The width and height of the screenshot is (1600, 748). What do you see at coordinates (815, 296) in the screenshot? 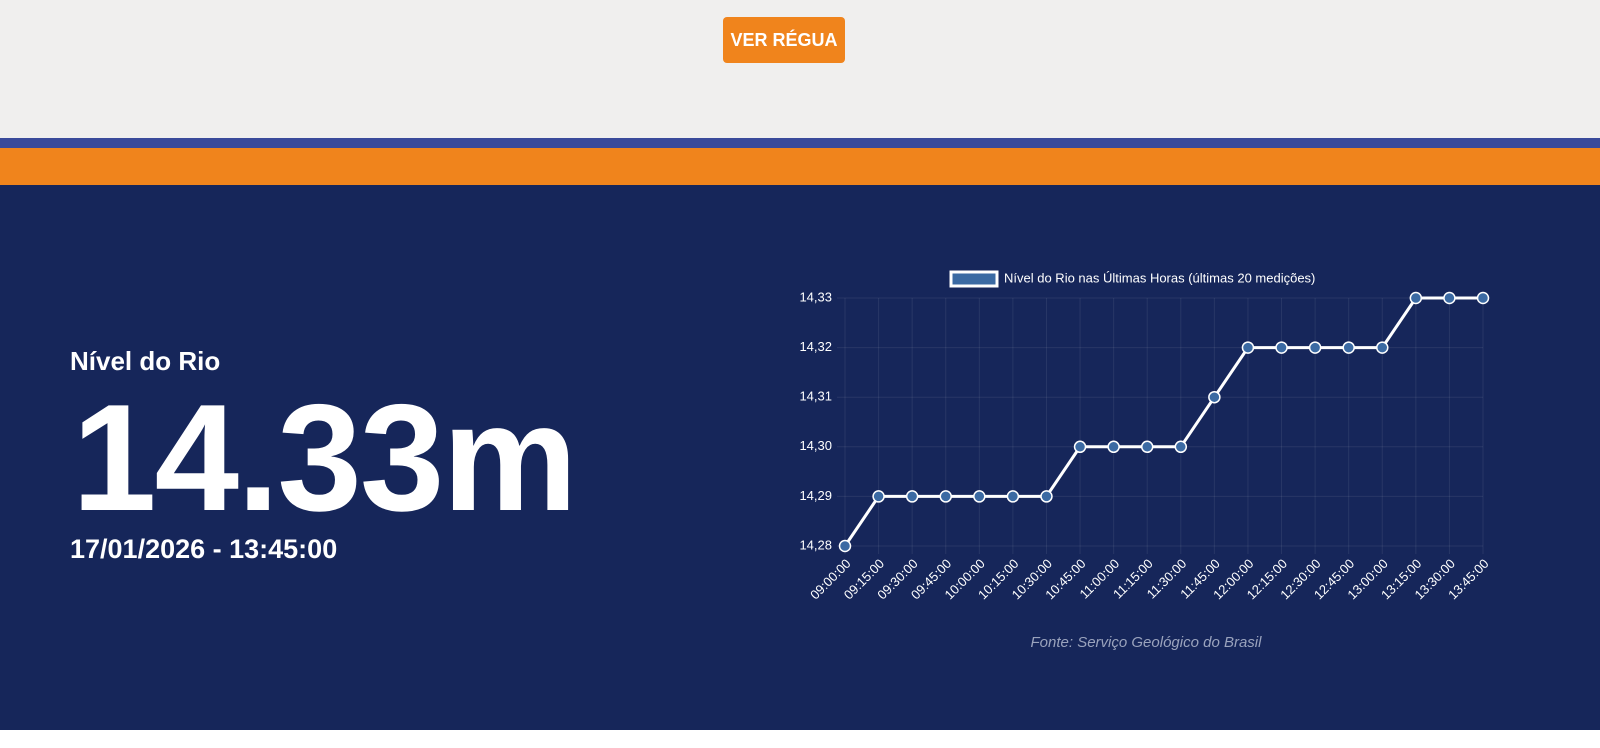
I see `y-tick-label: 14,33` at bounding box center [815, 296].